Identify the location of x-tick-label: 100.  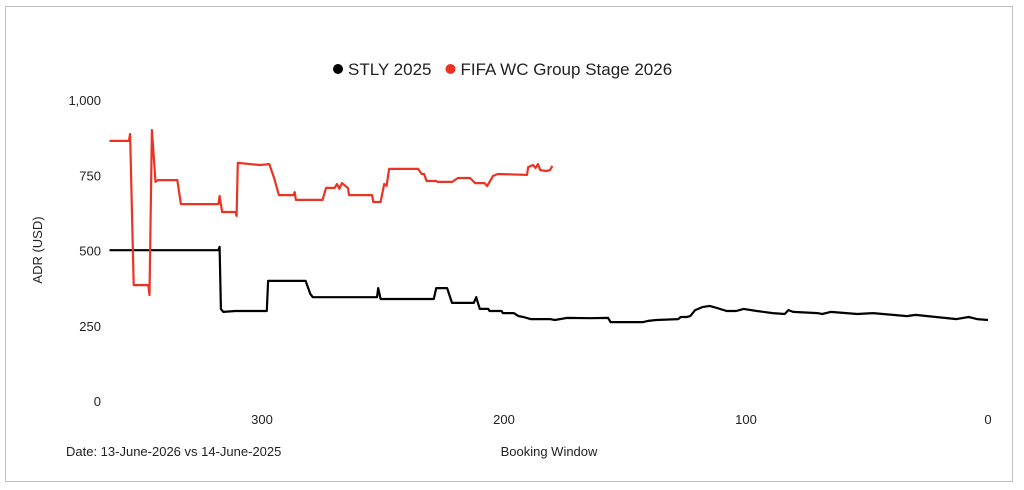
(746, 419).